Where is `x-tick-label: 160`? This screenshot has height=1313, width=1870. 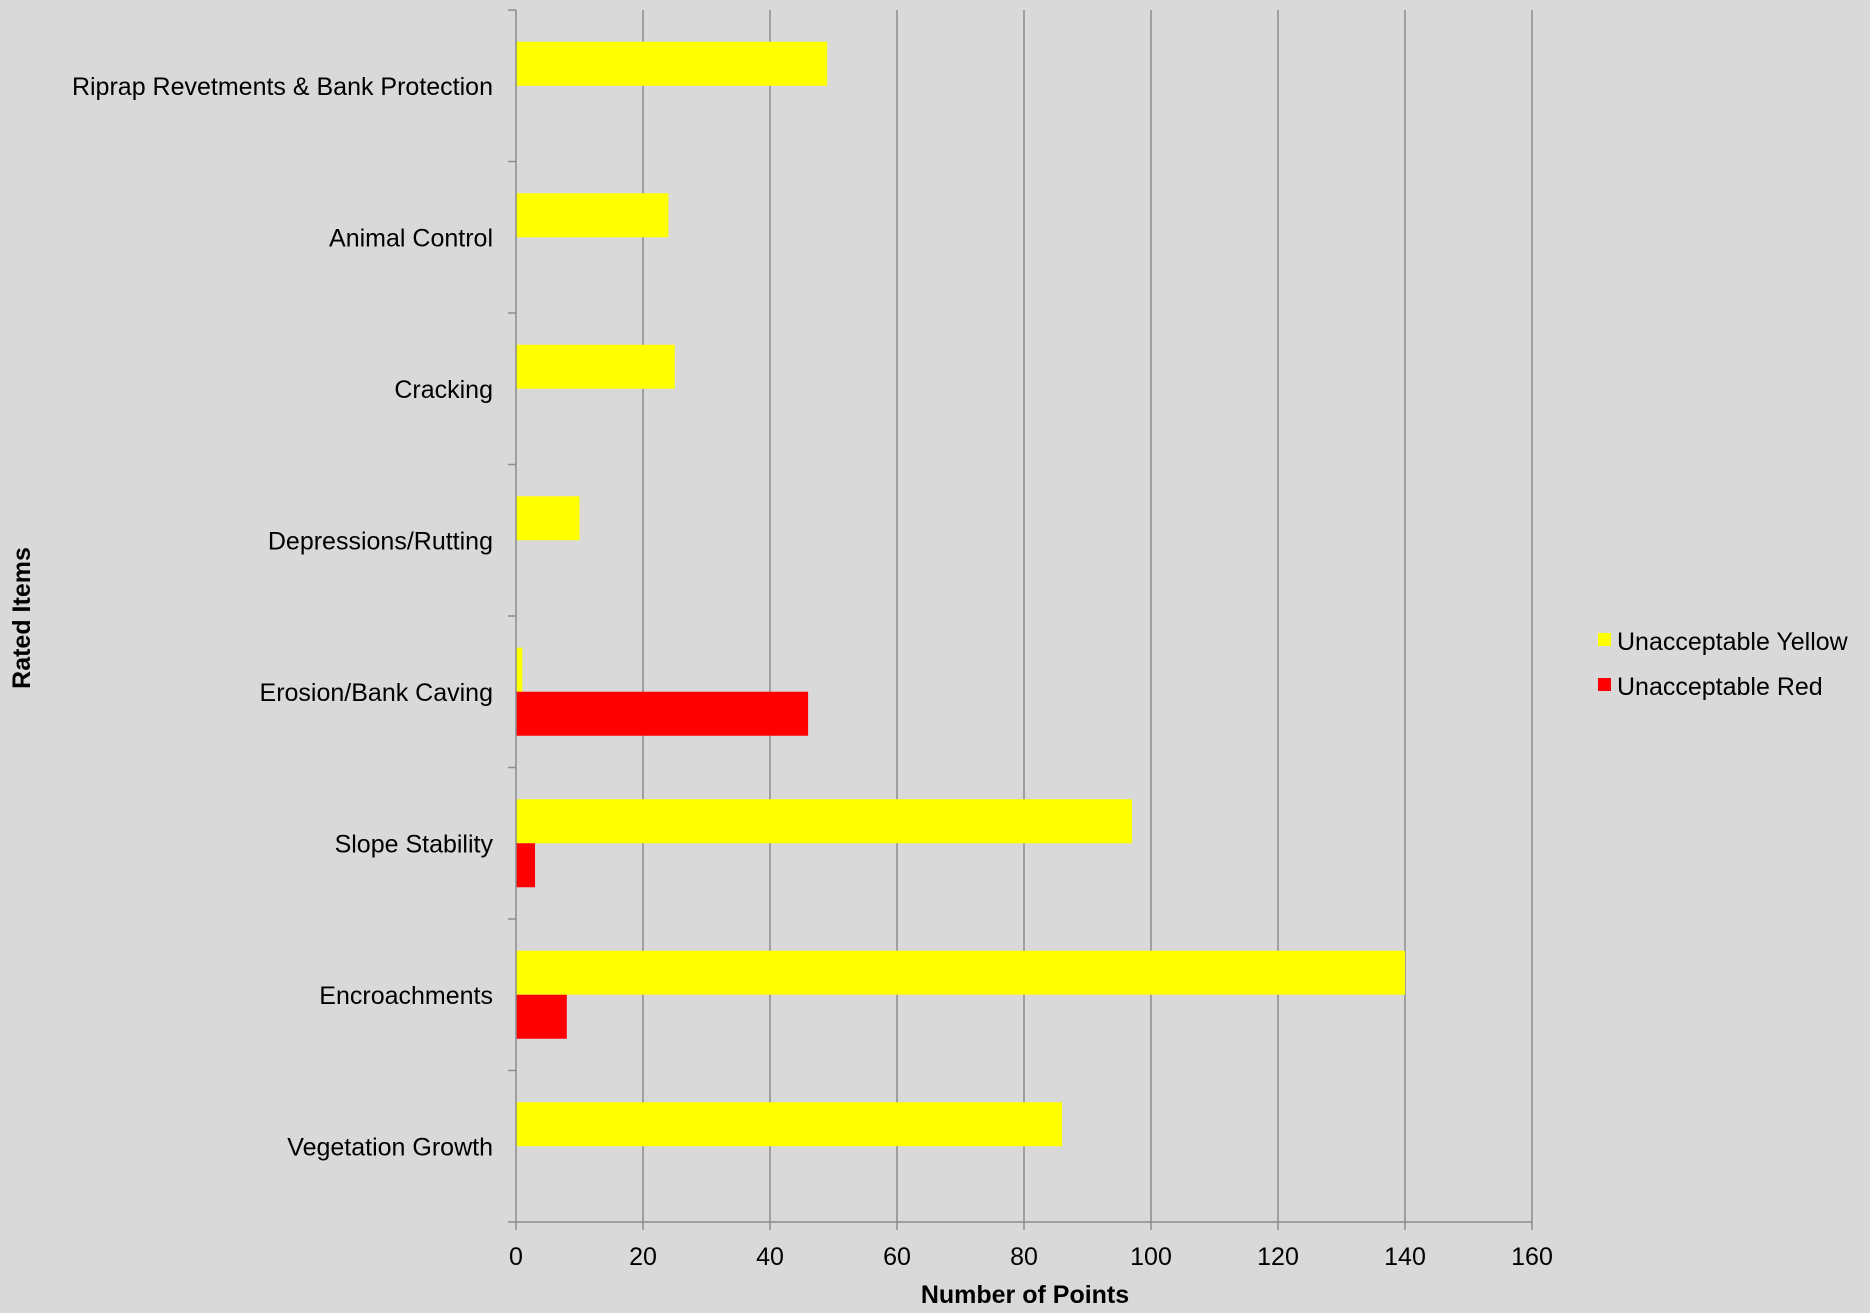
x-tick-label: 160 is located at coordinates (1532, 1257).